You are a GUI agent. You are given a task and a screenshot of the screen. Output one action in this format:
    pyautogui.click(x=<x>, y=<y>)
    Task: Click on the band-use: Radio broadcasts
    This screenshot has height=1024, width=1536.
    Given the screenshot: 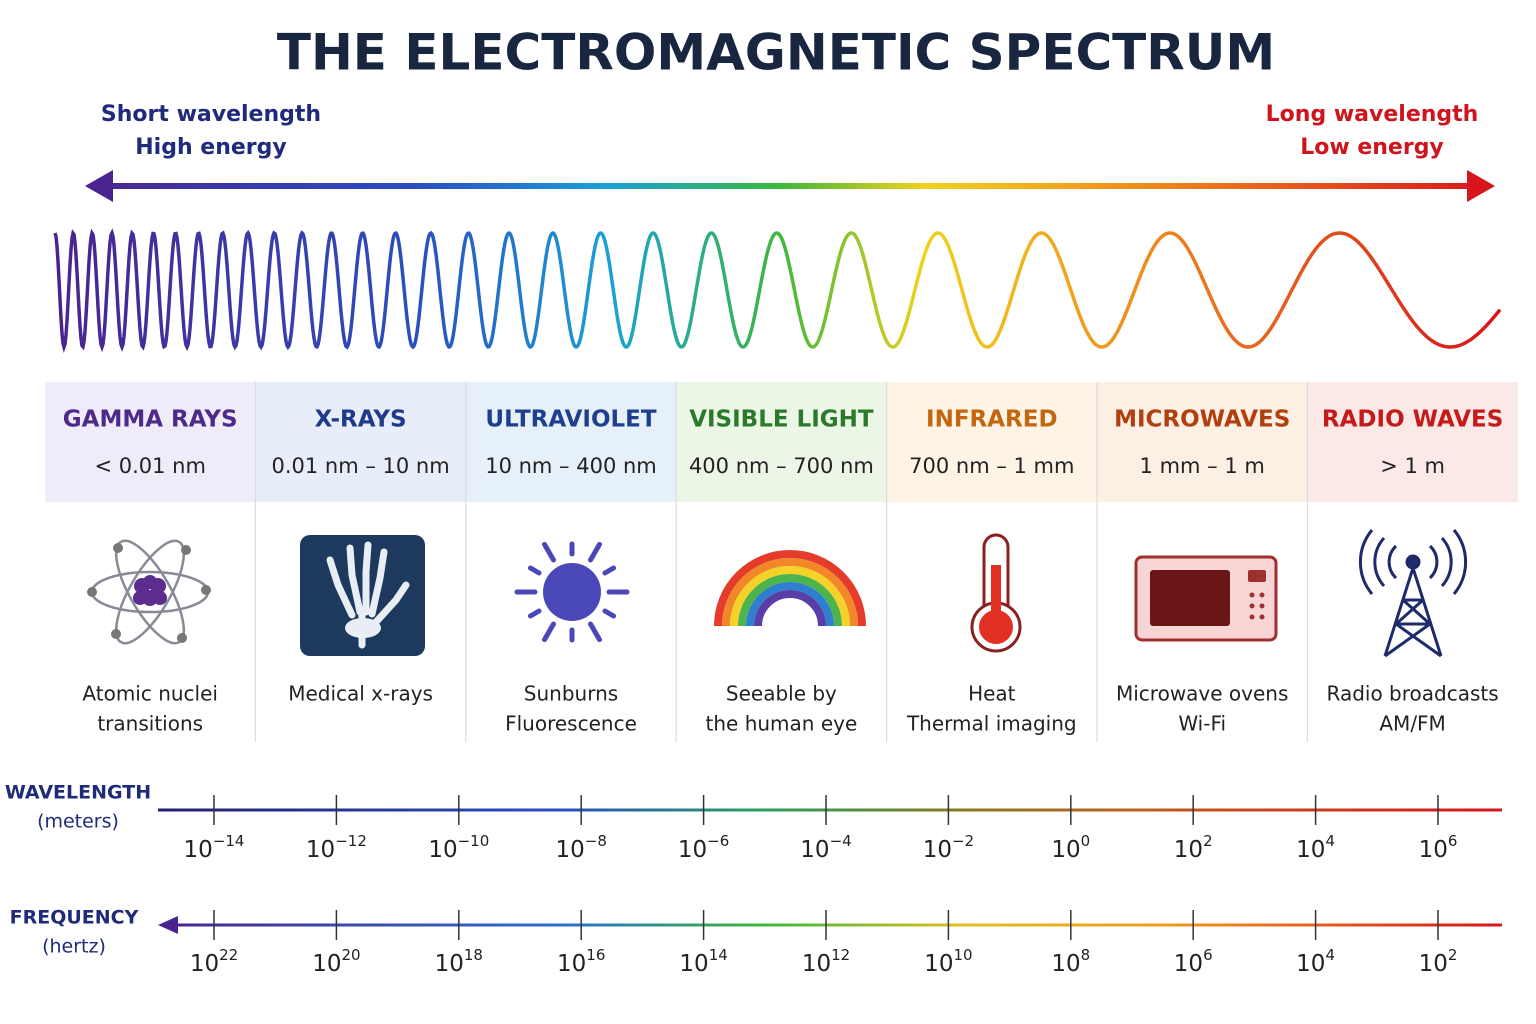 What is the action you would take?
    pyautogui.click(x=1413, y=694)
    